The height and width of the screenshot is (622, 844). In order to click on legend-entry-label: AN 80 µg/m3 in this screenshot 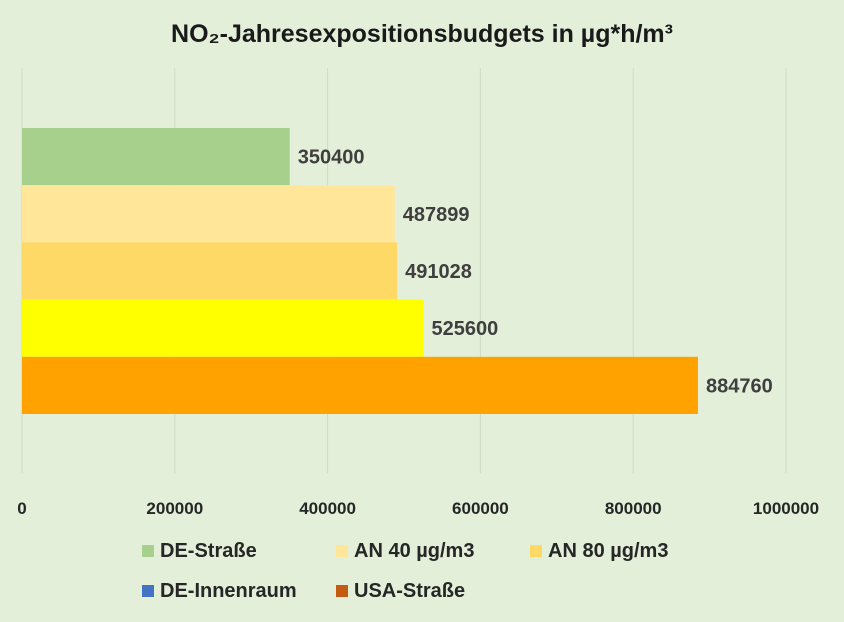, I will do `click(608, 551)`.